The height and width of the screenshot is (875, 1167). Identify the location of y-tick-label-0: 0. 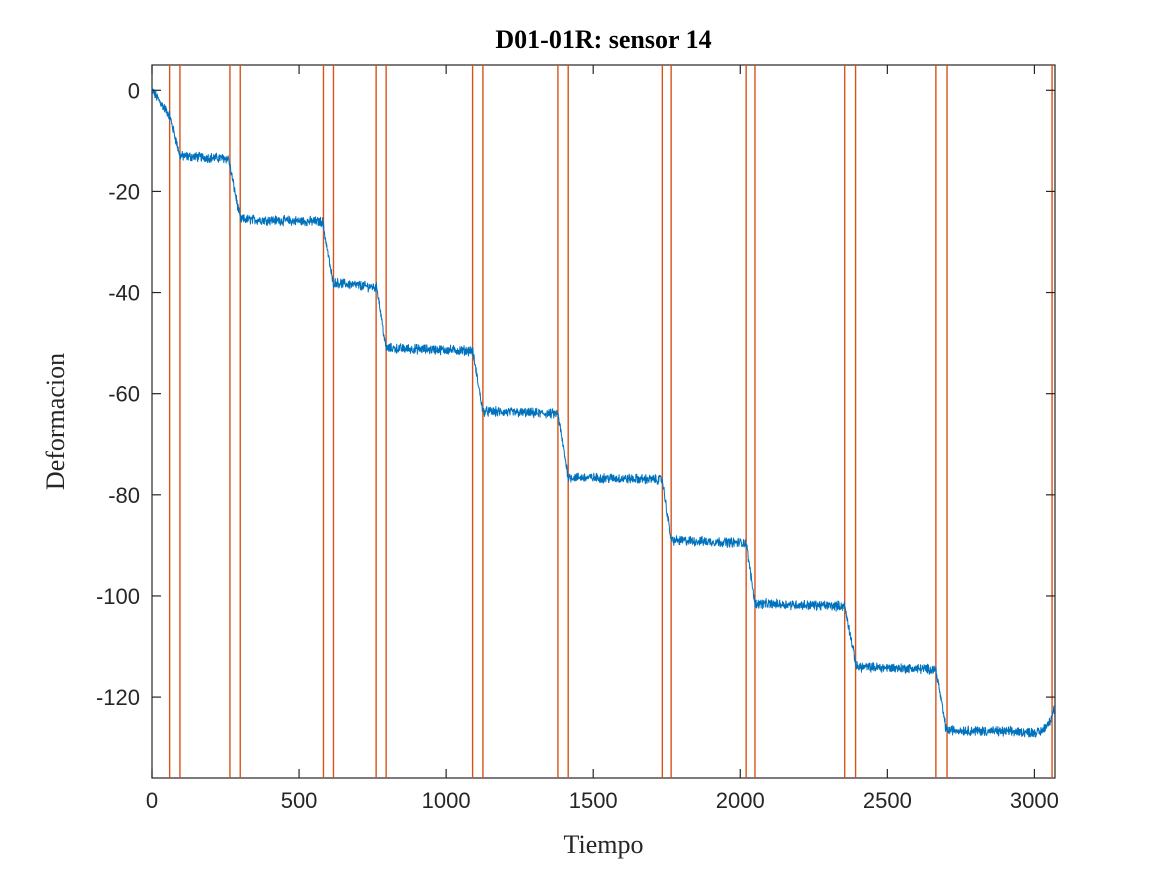
(134, 90).